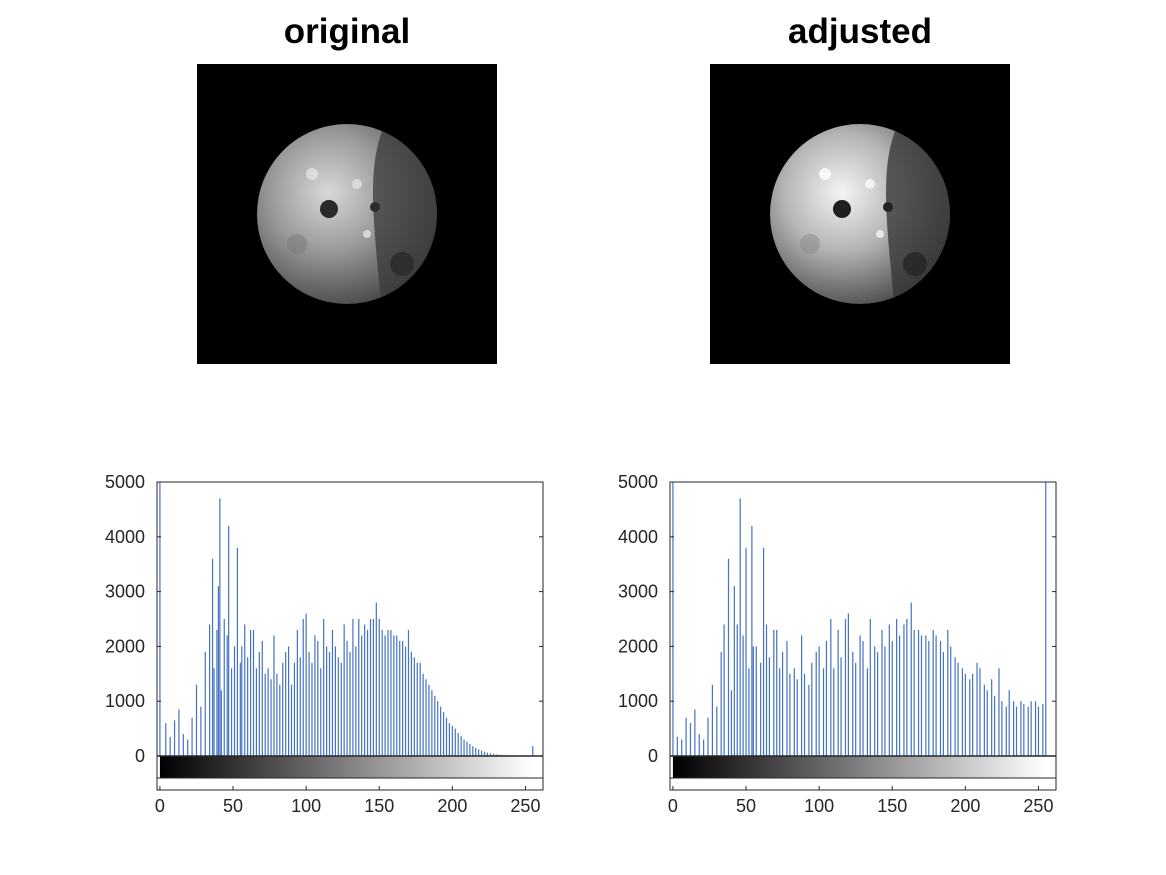 The height and width of the screenshot is (875, 1166). What do you see at coordinates (452, 806) in the screenshot?
I see `x-tick-label: 200` at bounding box center [452, 806].